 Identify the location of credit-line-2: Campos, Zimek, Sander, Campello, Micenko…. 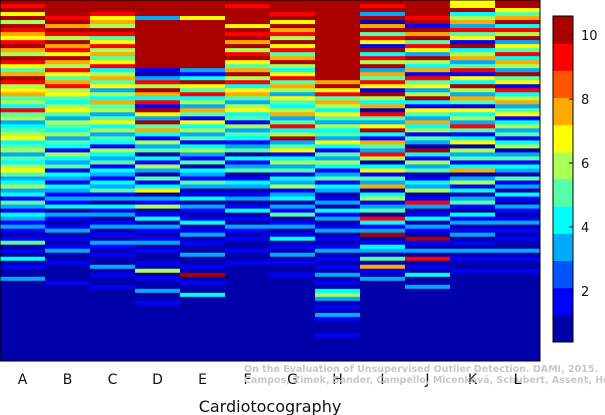
(424, 380).